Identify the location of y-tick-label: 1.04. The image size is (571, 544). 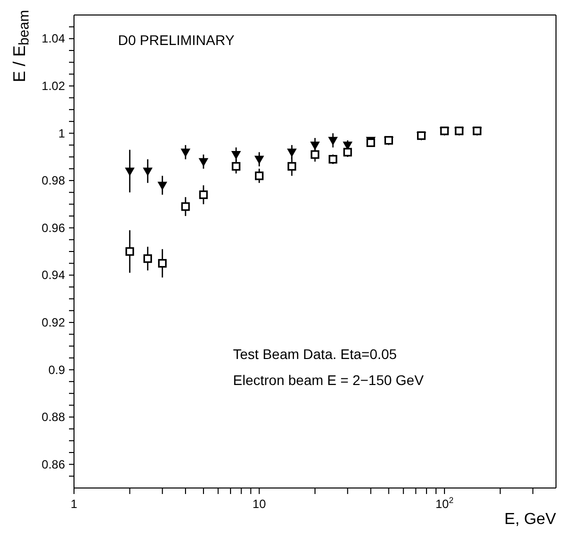
(54, 39).